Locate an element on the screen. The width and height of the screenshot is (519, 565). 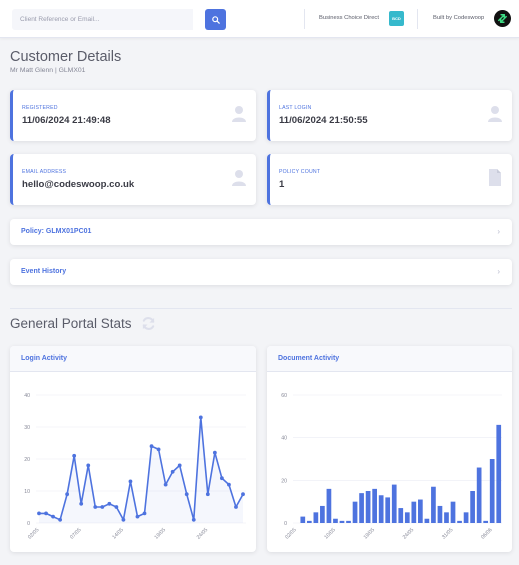
file-icon is located at coordinates (495, 177).